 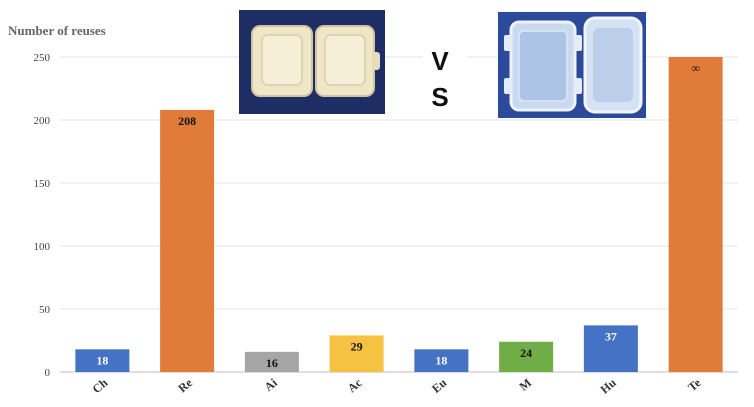 I want to click on x-tick-label-ac: Ac, so click(x=355, y=385).